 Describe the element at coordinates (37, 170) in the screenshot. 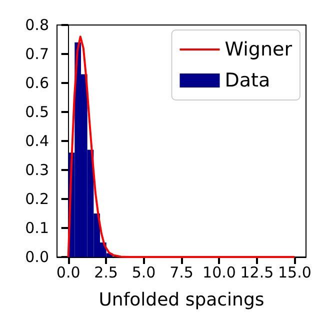

I see `y-tick-label: 0.3` at that location.